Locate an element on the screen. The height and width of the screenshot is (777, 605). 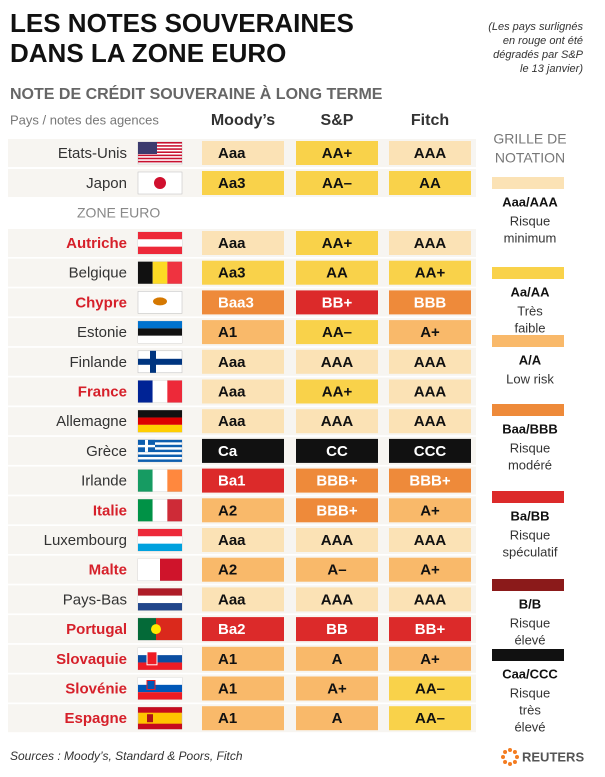
country-name: Japon is located at coordinates (106, 183).